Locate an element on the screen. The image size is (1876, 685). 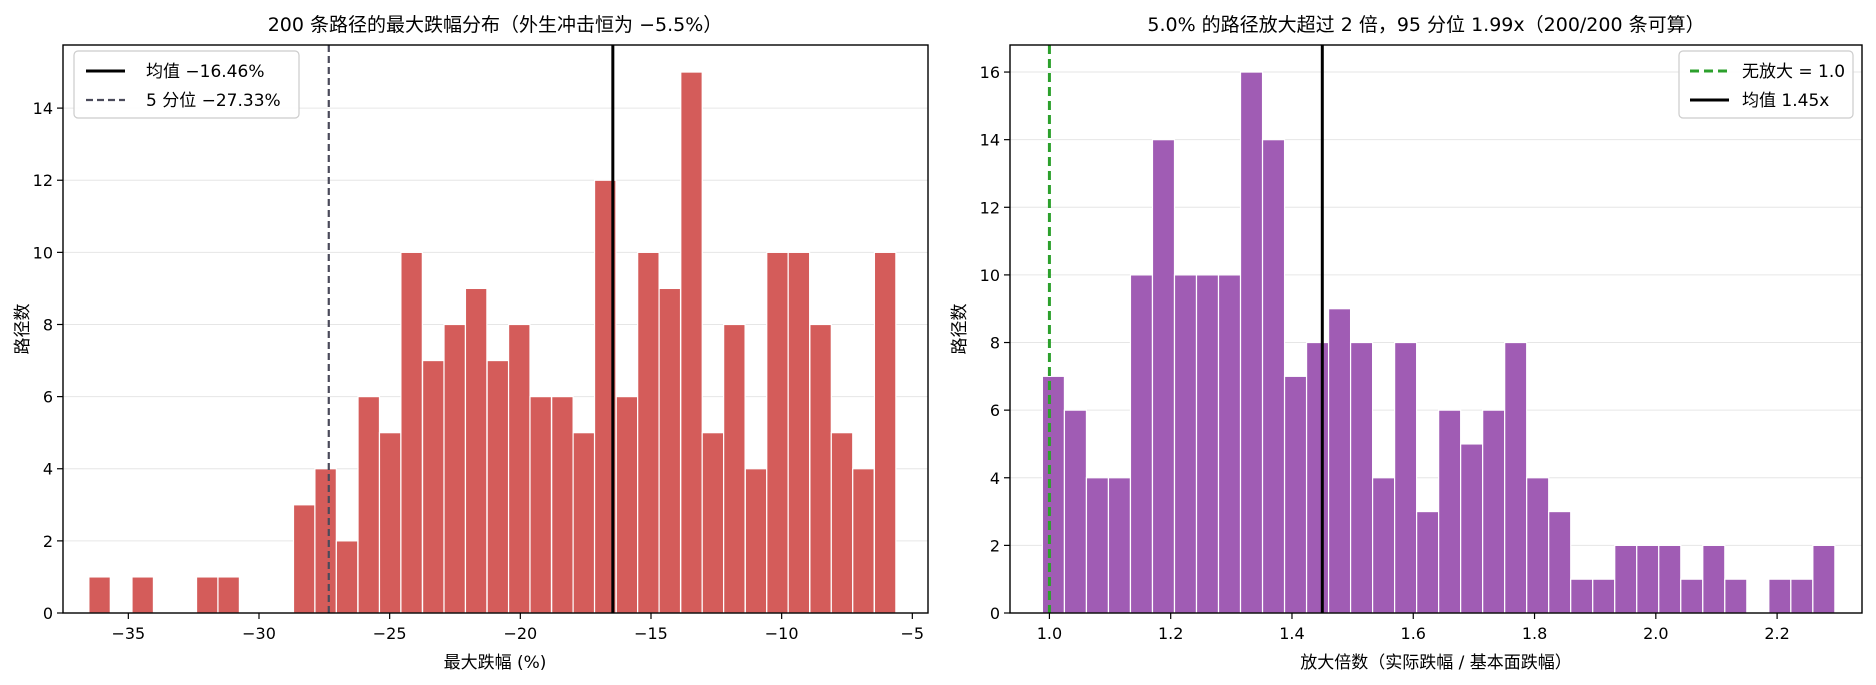
right-y-tick-label: 14 is located at coordinates (990, 140).